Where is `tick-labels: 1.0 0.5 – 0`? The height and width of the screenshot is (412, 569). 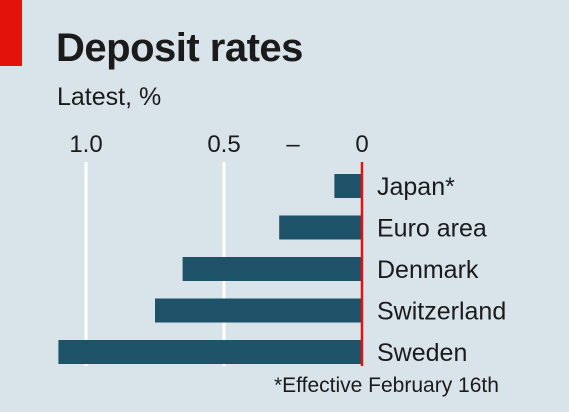
tick-labels: 1.0 0.5 – 0 is located at coordinates (218, 144).